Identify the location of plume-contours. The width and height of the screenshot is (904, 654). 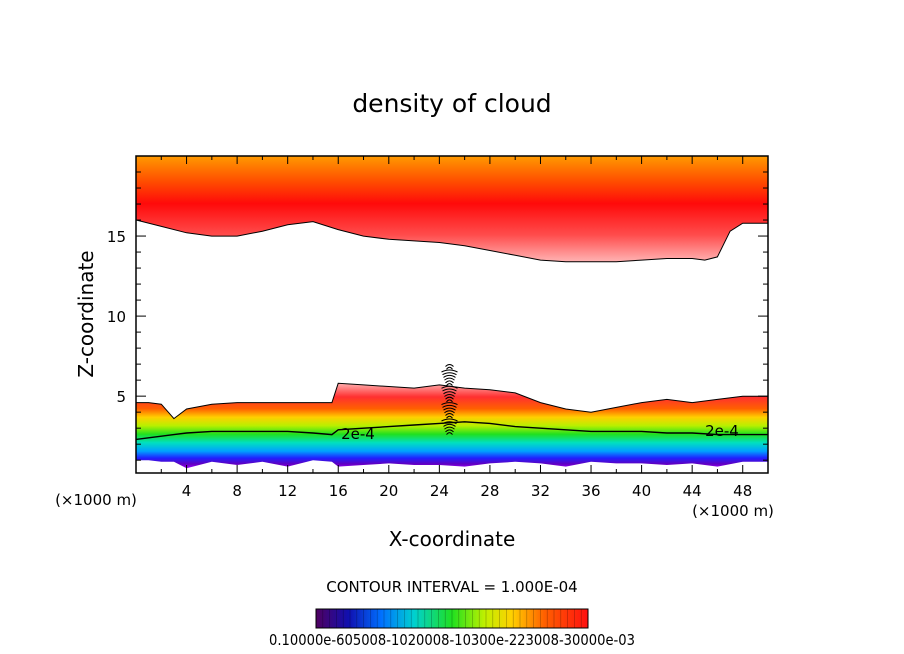
(449, 399).